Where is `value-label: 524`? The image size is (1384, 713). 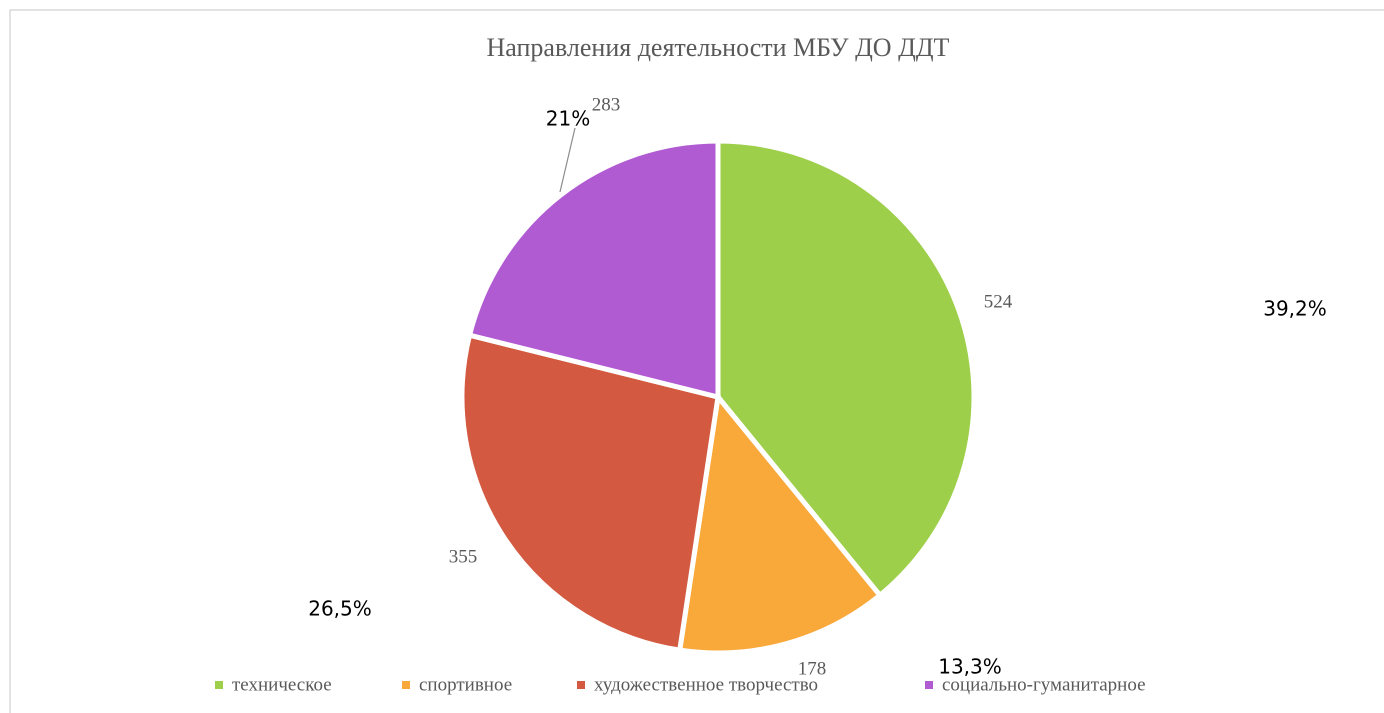 value-label: 524 is located at coordinates (998, 301).